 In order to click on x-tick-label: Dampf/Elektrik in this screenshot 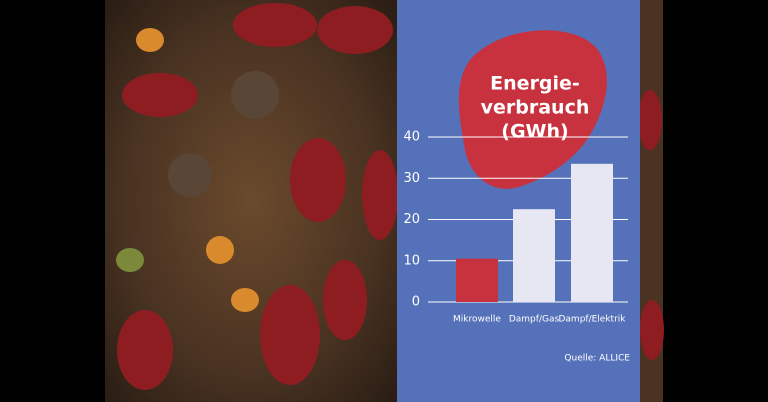, I will do `click(592, 320)`.